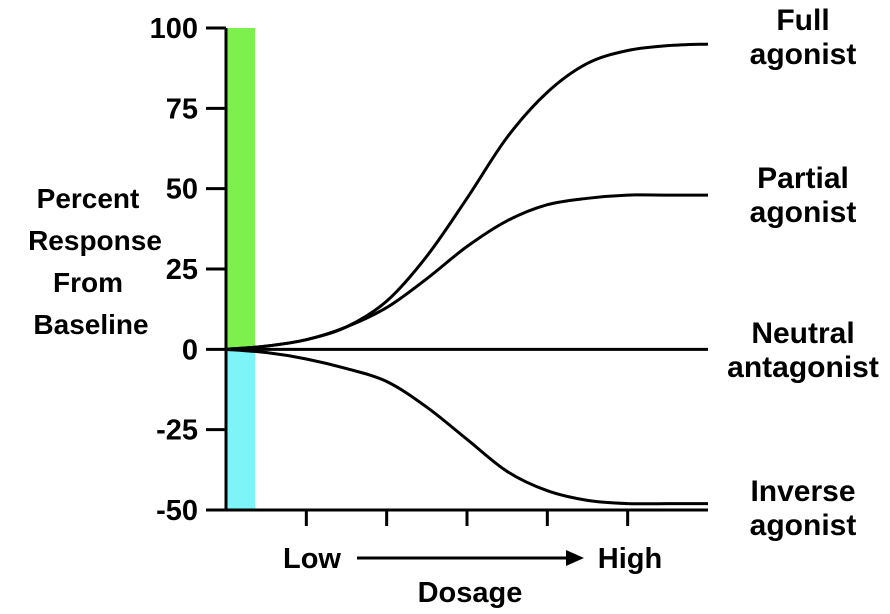 Image resolution: width=890 pixels, height=614 pixels. I want to click on series-label-partial-line-1: Partial, so click(803, 178).